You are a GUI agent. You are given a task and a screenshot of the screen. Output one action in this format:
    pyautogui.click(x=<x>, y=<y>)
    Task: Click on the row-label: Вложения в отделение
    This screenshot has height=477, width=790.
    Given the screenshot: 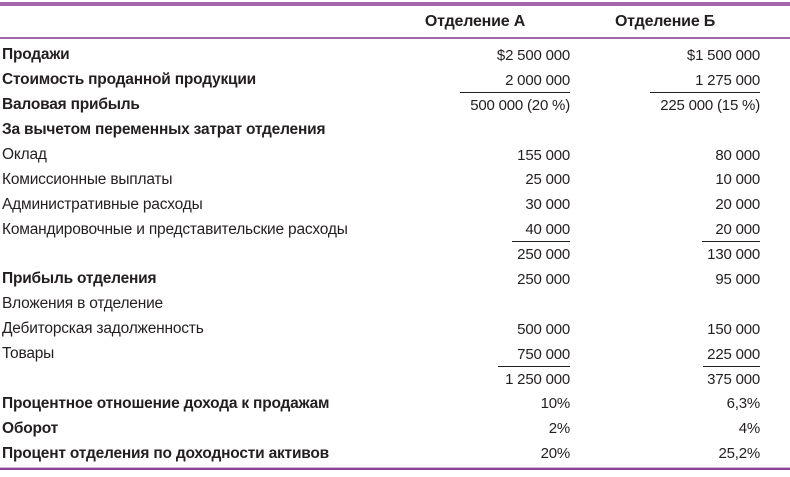 What is the action you would take?
    pyautogui.click(x=82, y=304)
    